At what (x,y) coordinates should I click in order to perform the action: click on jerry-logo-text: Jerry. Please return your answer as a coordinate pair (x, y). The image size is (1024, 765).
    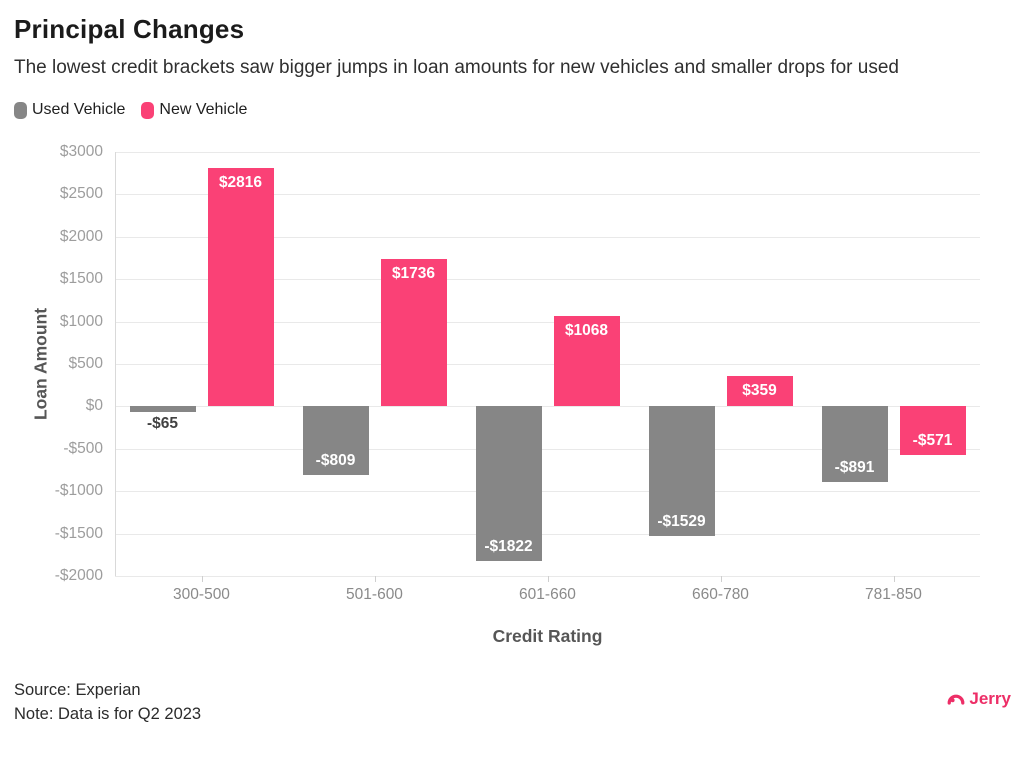
    Looking at the image, I should click on (990, 698).